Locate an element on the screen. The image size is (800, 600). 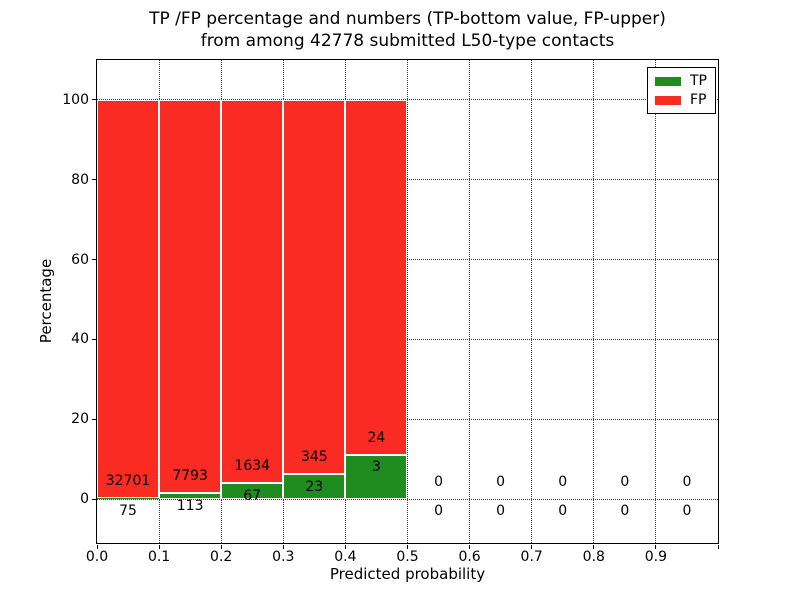
tp-count-label: 67 is located at coordinates (252, 495).